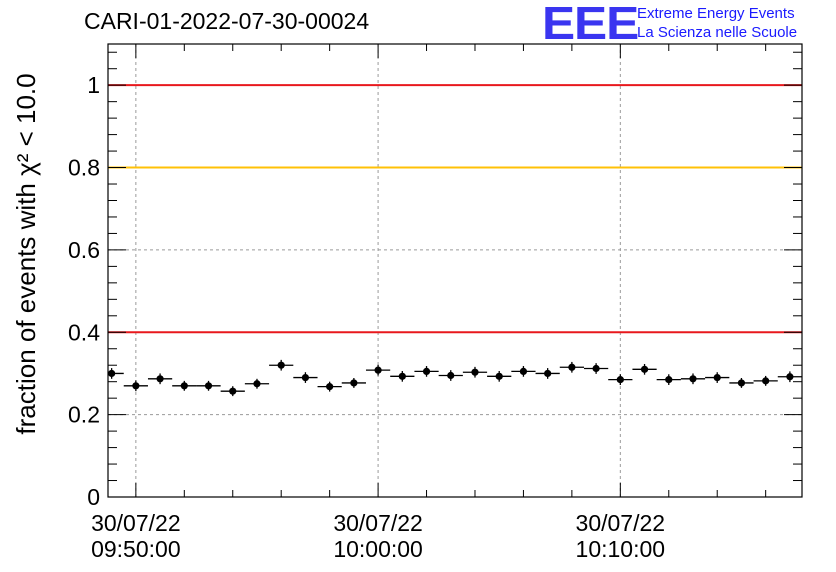 The height and width of the screenshot is (572, 836). What do you see at coordinates (84, 415) in the screenshot?
I see `y-tick-label: 0.2` at bounding box center [84, 415].